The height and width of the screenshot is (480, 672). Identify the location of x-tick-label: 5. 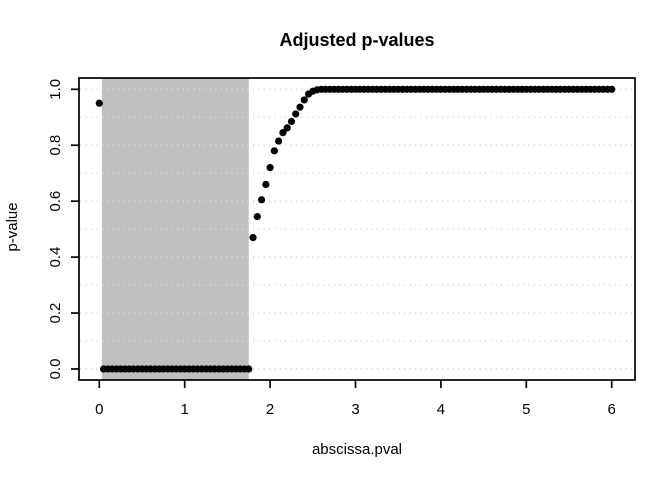
(526, 409).